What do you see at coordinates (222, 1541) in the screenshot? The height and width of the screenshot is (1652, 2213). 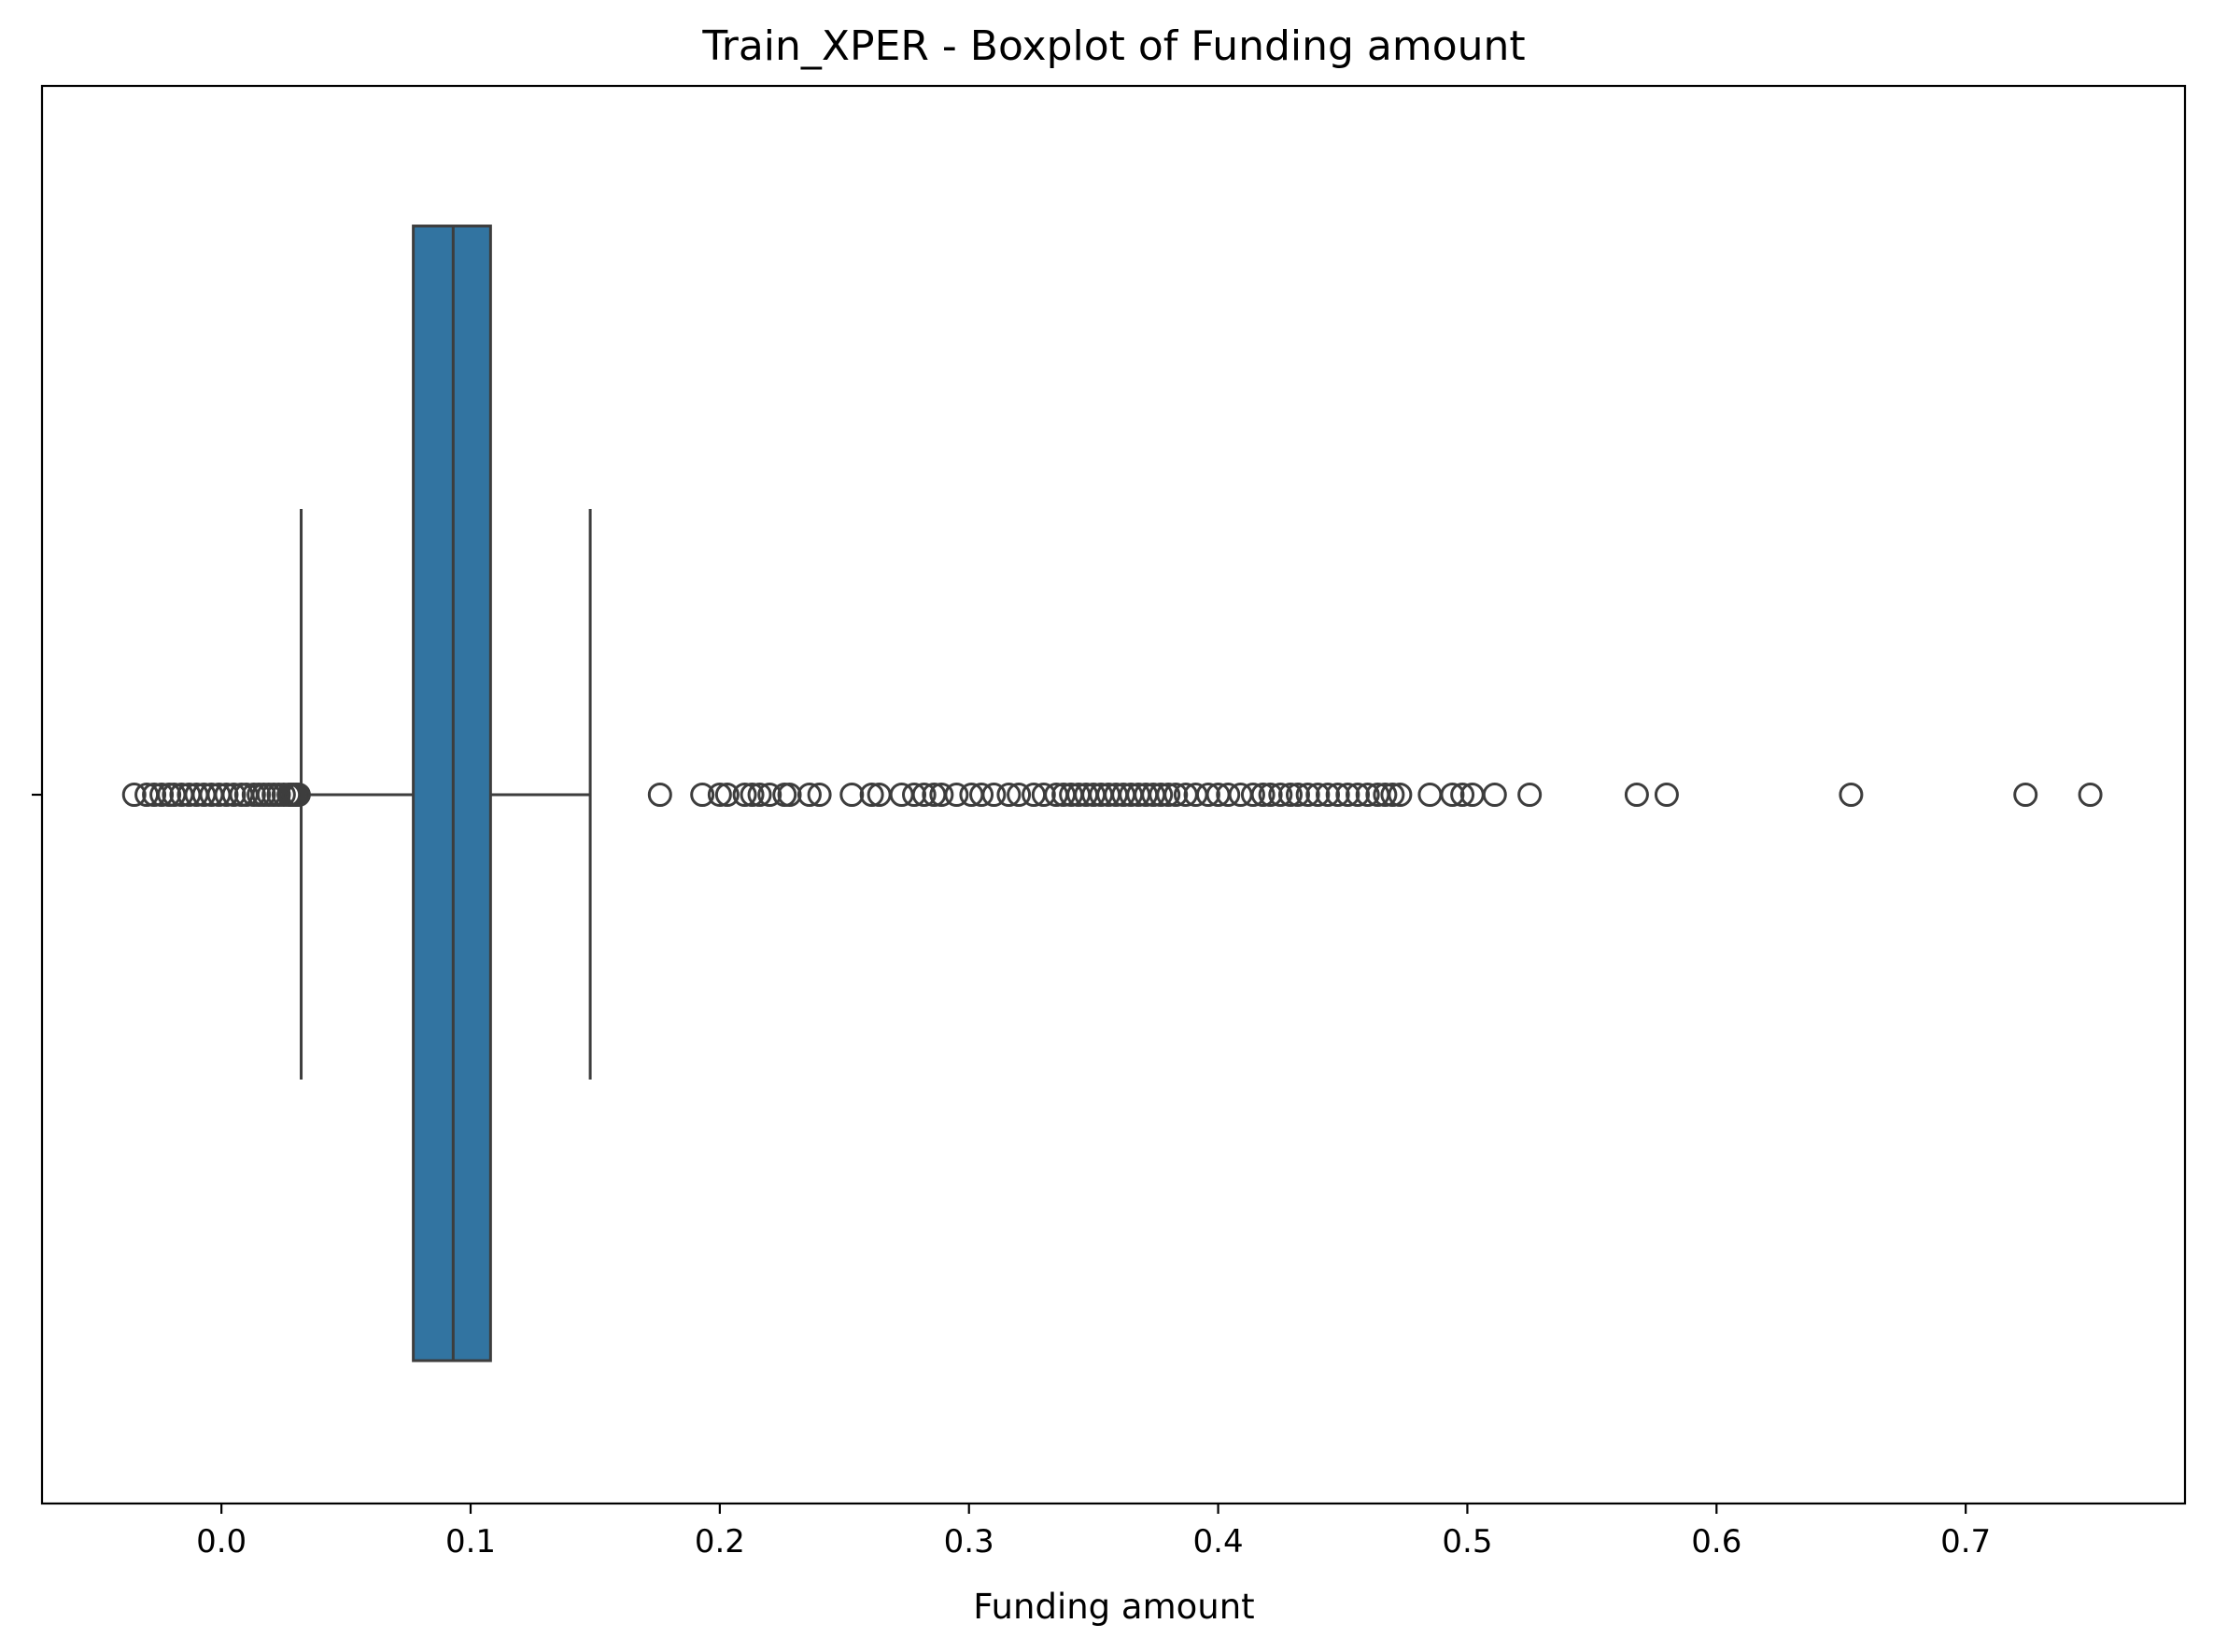 I see `x-tick-label: 0.0` at bounding box center [222, 1541].